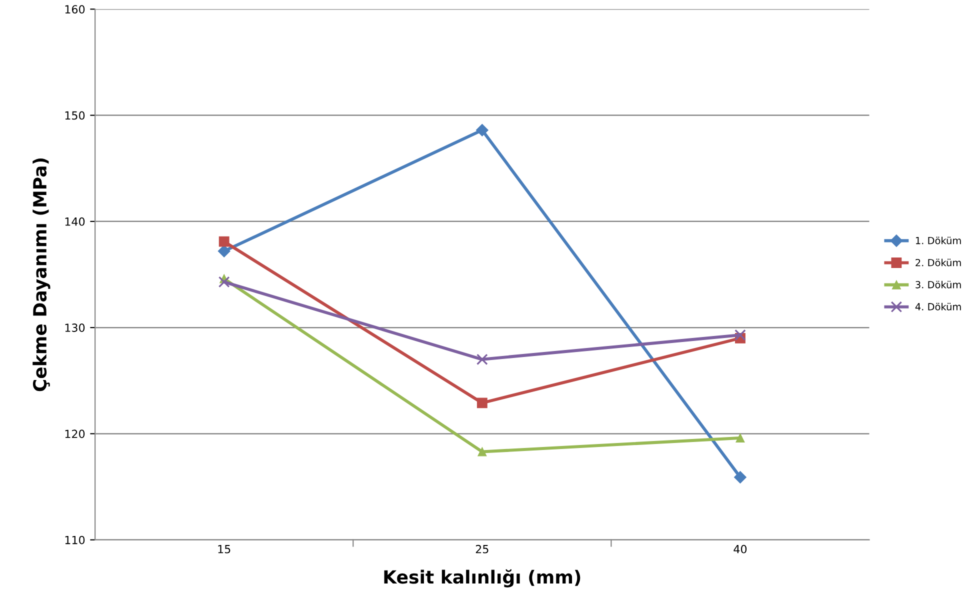 The width and height of the screenshot is (980, 610). Describe the element at coordinates (41, 275) in the screenshot. I see `y-axis-title: Çekme Dayanımı (MPa)` at that location.